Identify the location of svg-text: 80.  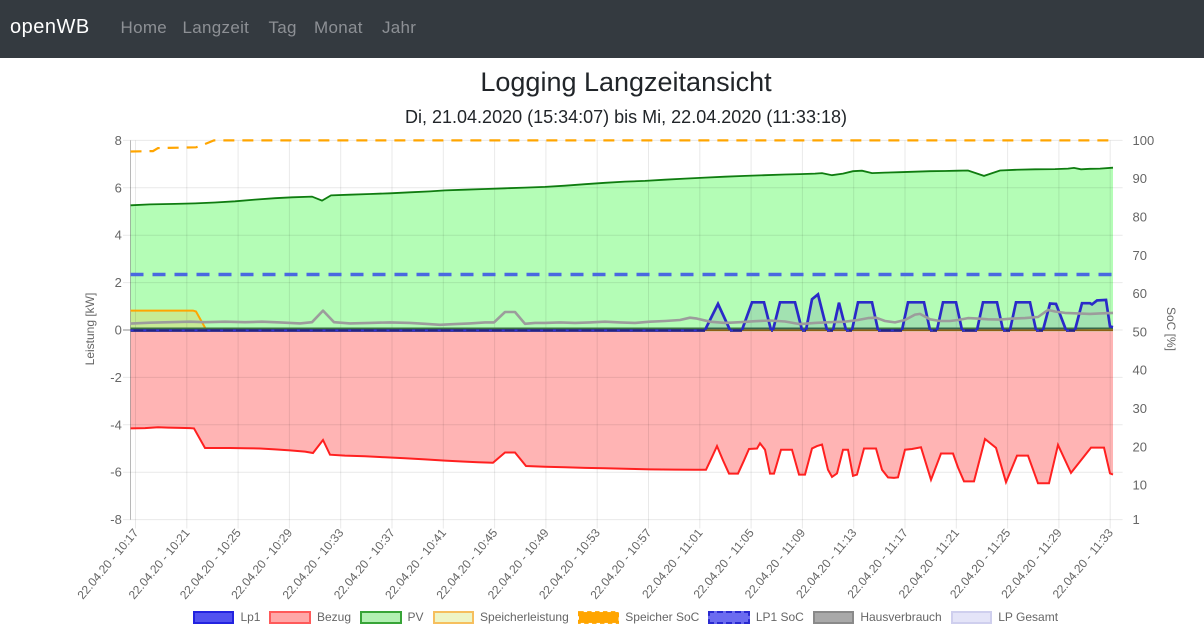
(1140, 217).